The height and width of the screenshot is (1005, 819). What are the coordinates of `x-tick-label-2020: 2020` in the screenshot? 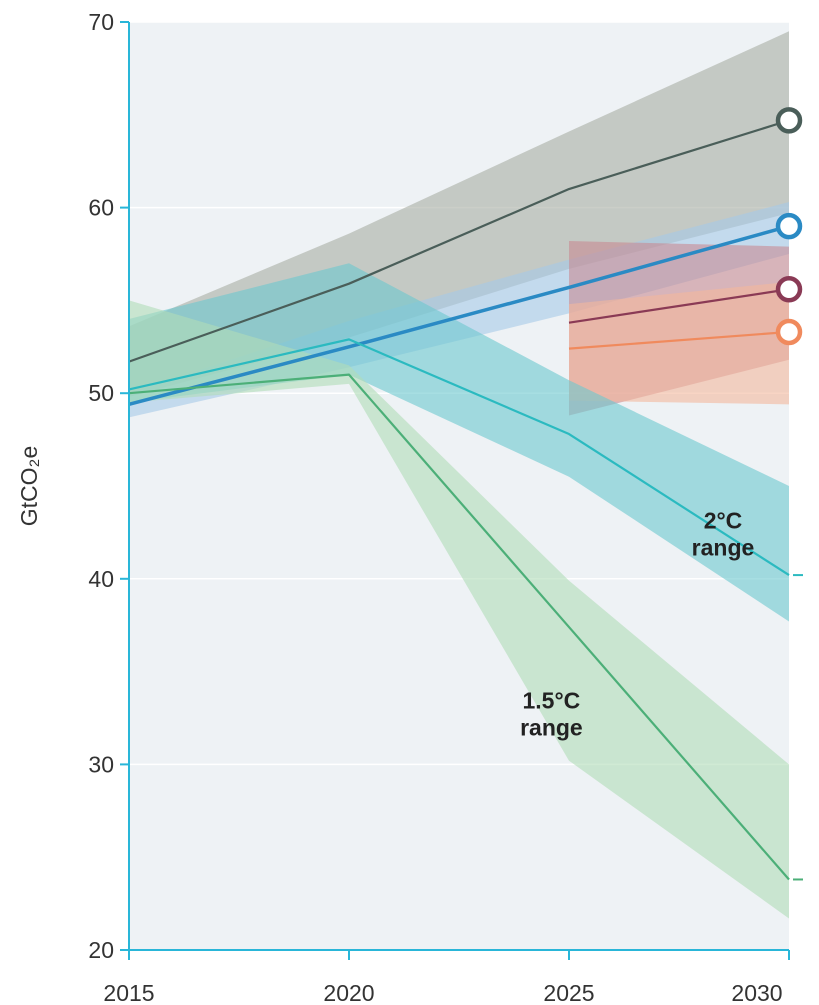 It's located at (348, 992).